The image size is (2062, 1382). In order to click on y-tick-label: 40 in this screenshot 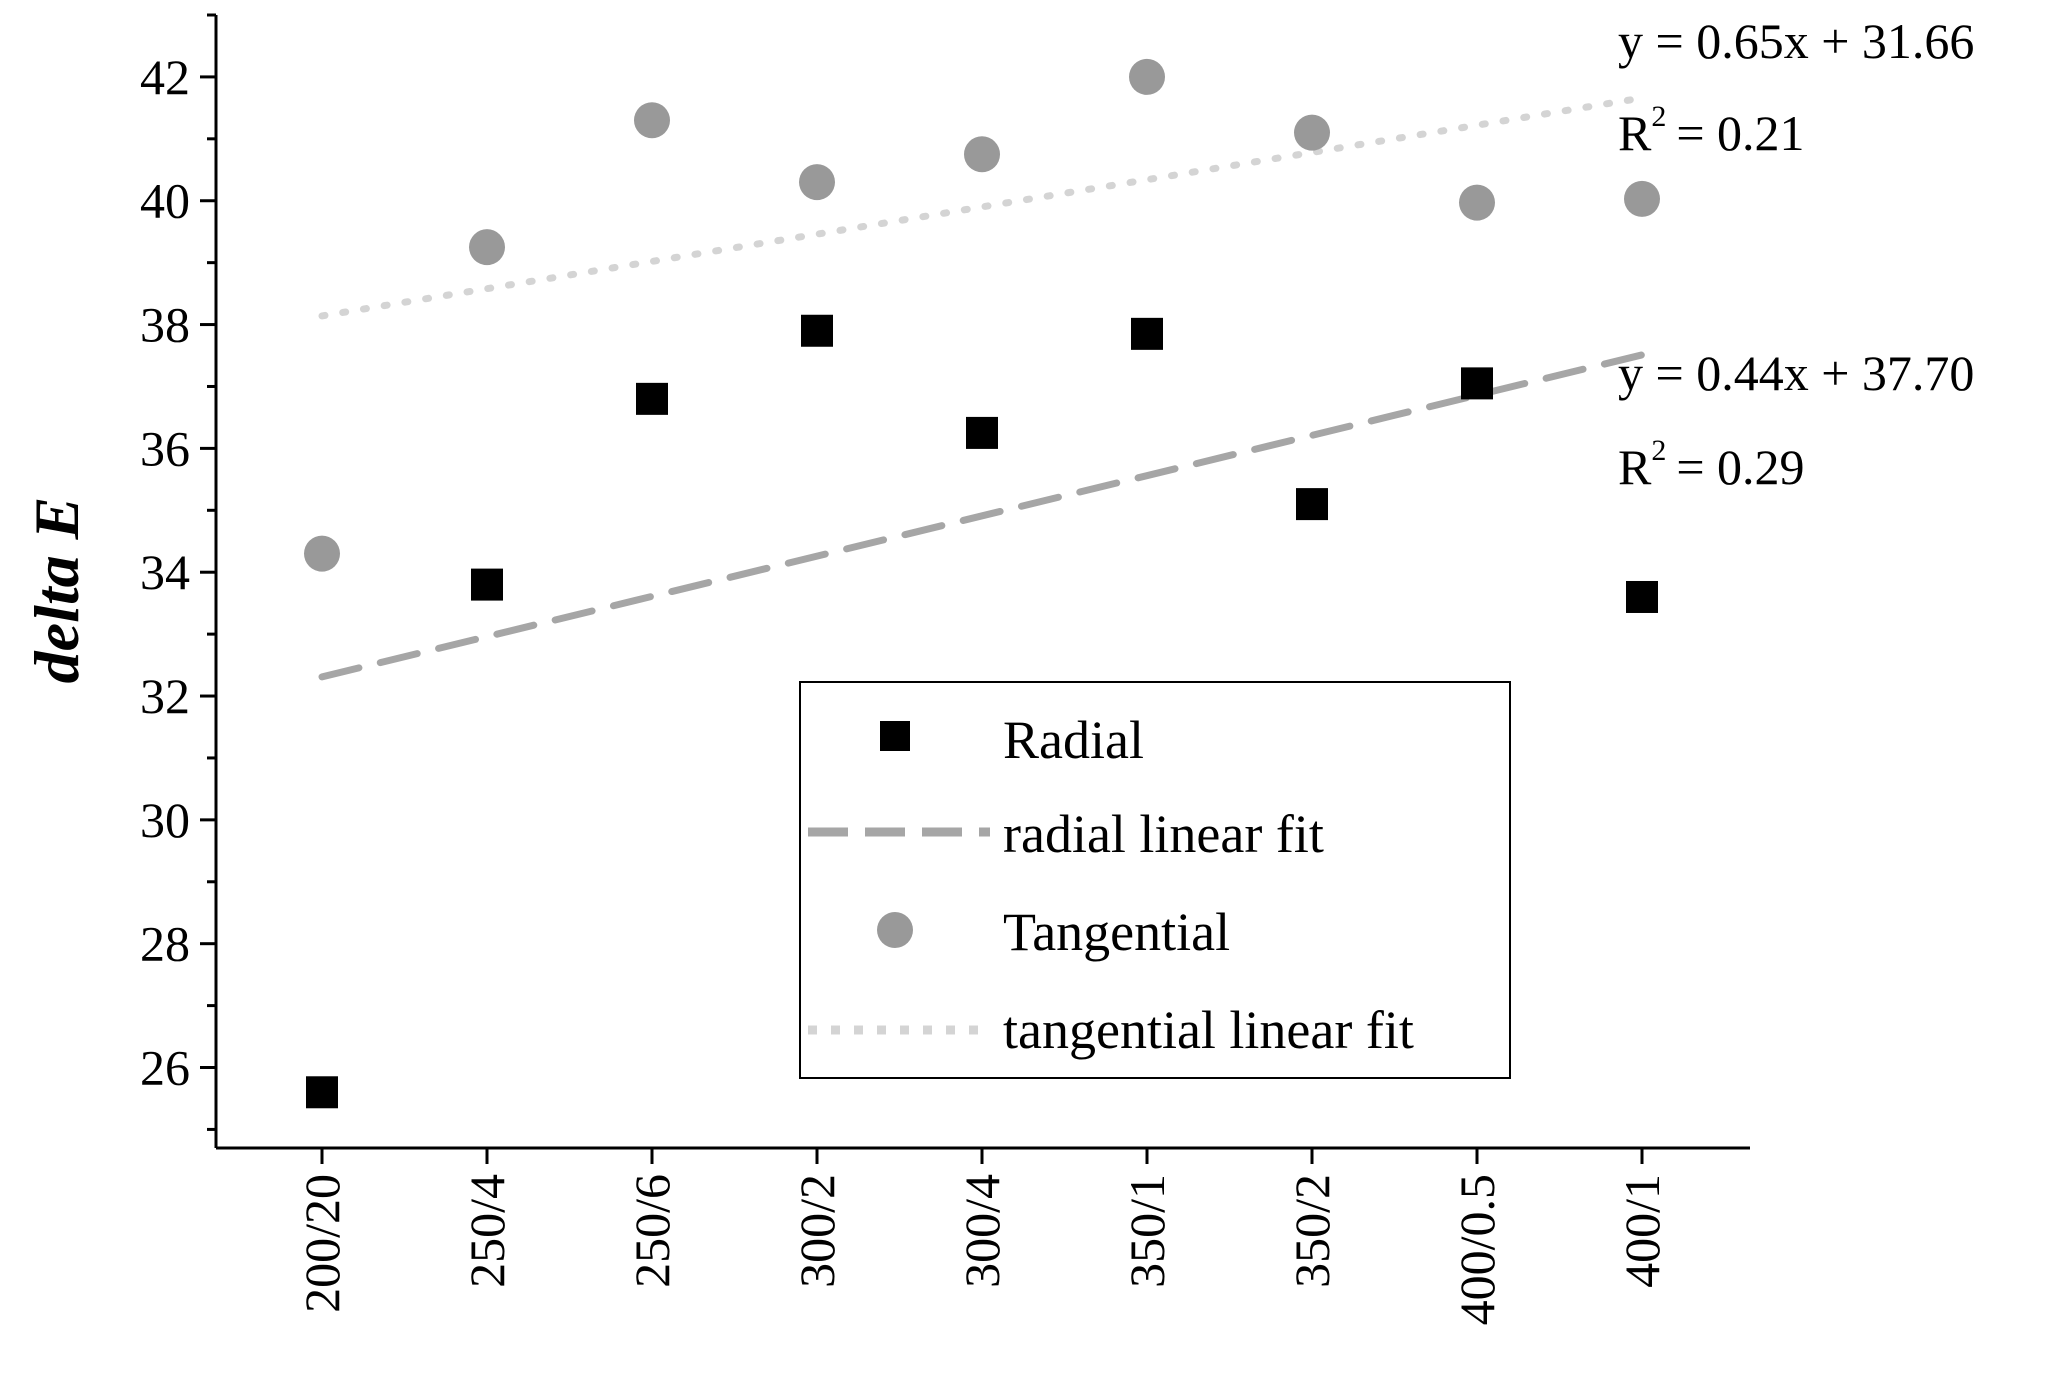, I will do `click(165, 201)`.